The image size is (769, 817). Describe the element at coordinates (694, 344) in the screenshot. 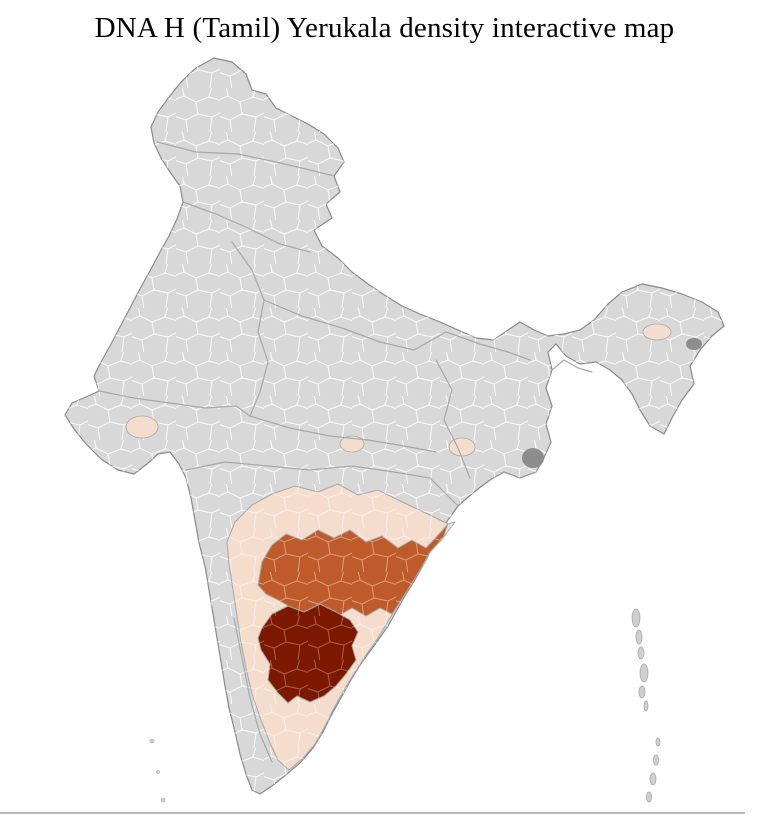

I see `urban-patch-northeast` at that location.